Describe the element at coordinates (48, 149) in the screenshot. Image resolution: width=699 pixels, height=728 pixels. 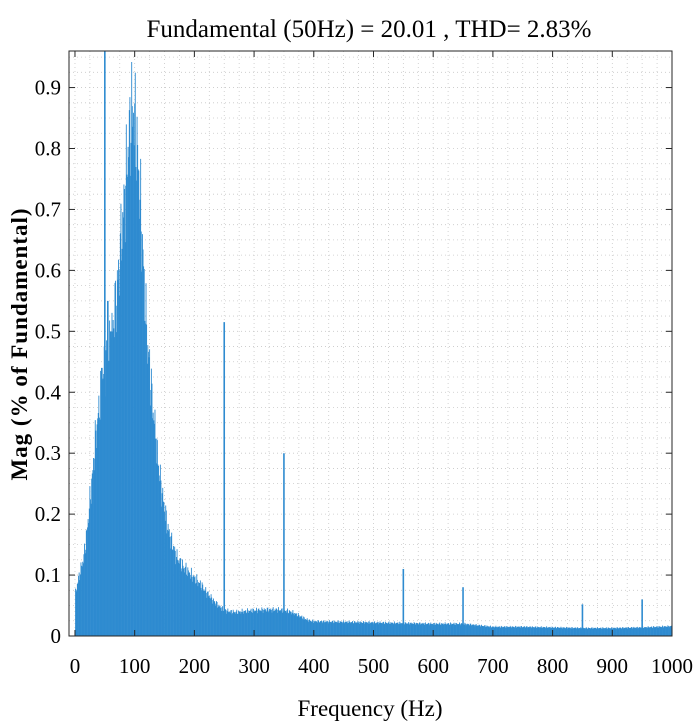
I see `y-tick-label: 0.8` at that location.